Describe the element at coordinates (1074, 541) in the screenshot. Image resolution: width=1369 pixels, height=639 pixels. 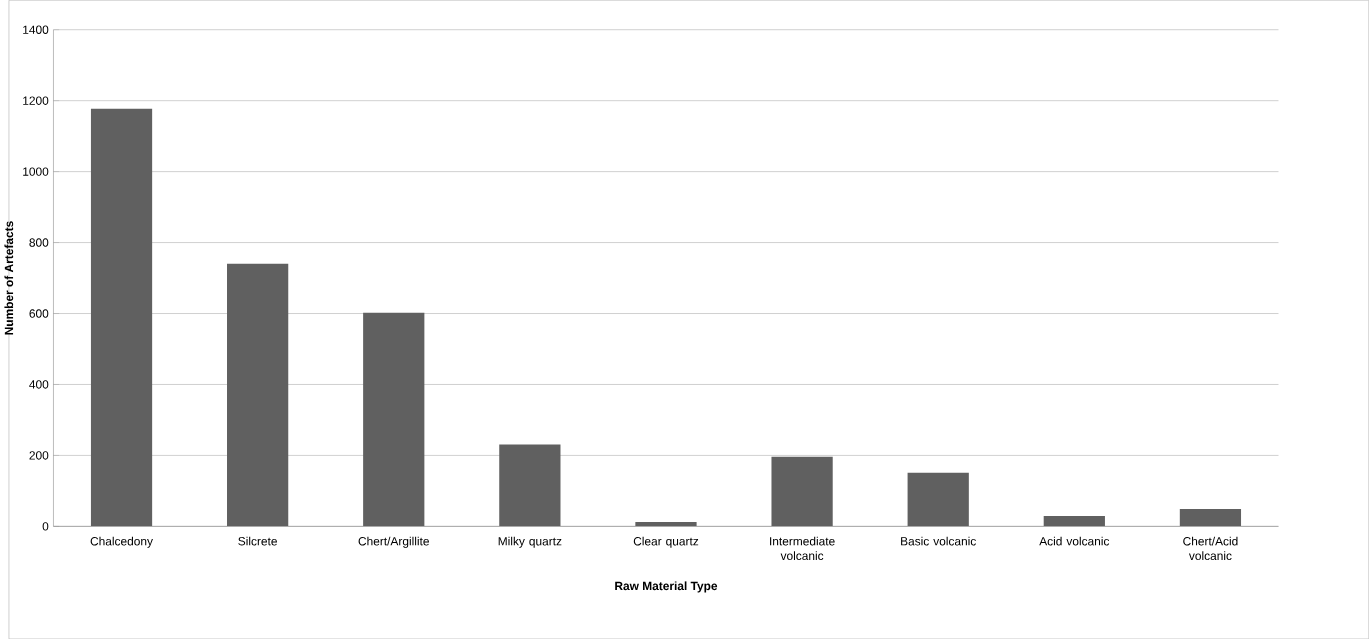
I see `x-tick-label: Acid volcanic` at that location.